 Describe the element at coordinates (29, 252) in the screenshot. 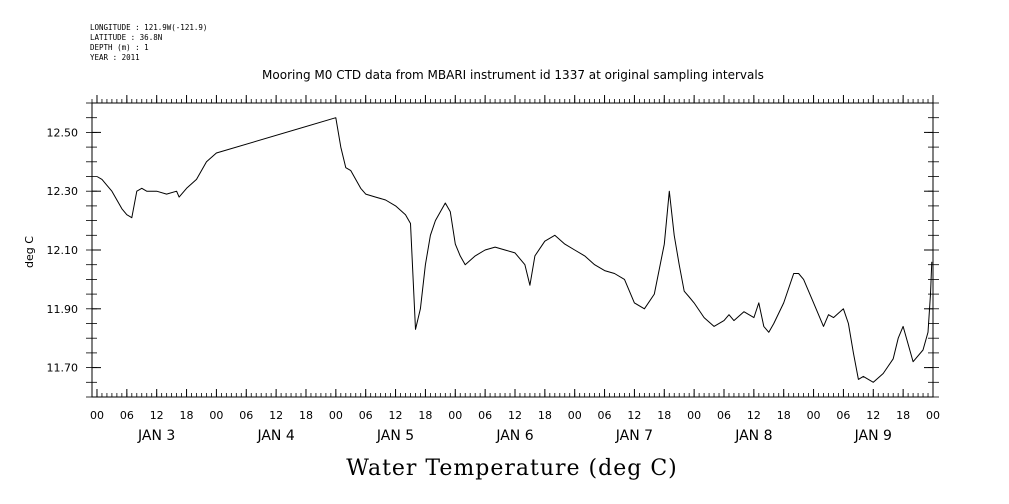

I see `y-axis-label: deg C` at that location.